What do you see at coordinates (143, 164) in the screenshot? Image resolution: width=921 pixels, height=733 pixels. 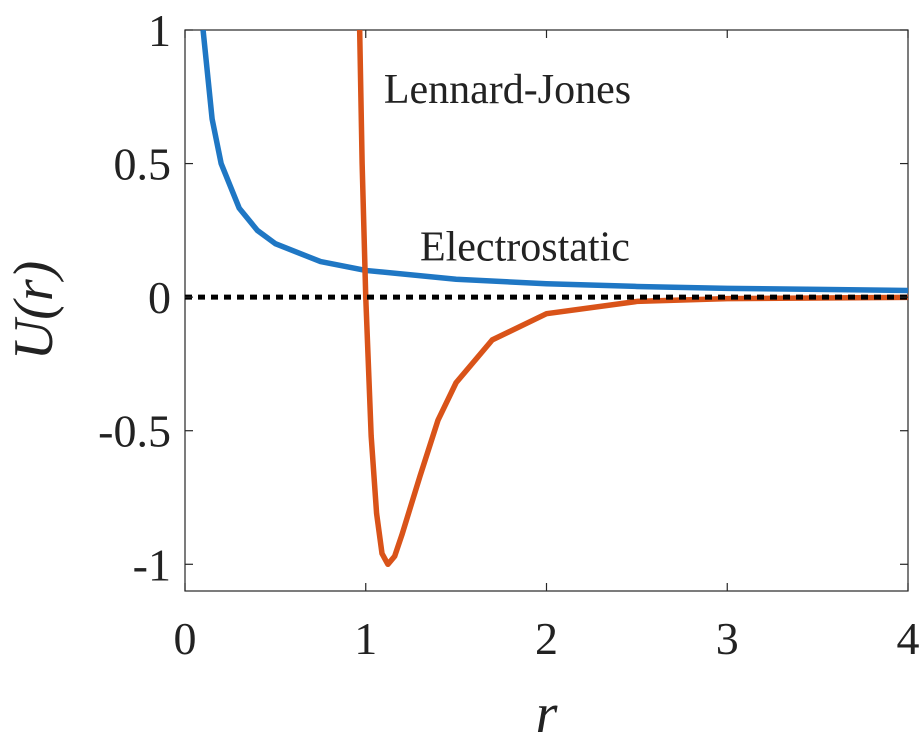 I see `y-tick-label: 0.5` at bounding box center [143, 164].